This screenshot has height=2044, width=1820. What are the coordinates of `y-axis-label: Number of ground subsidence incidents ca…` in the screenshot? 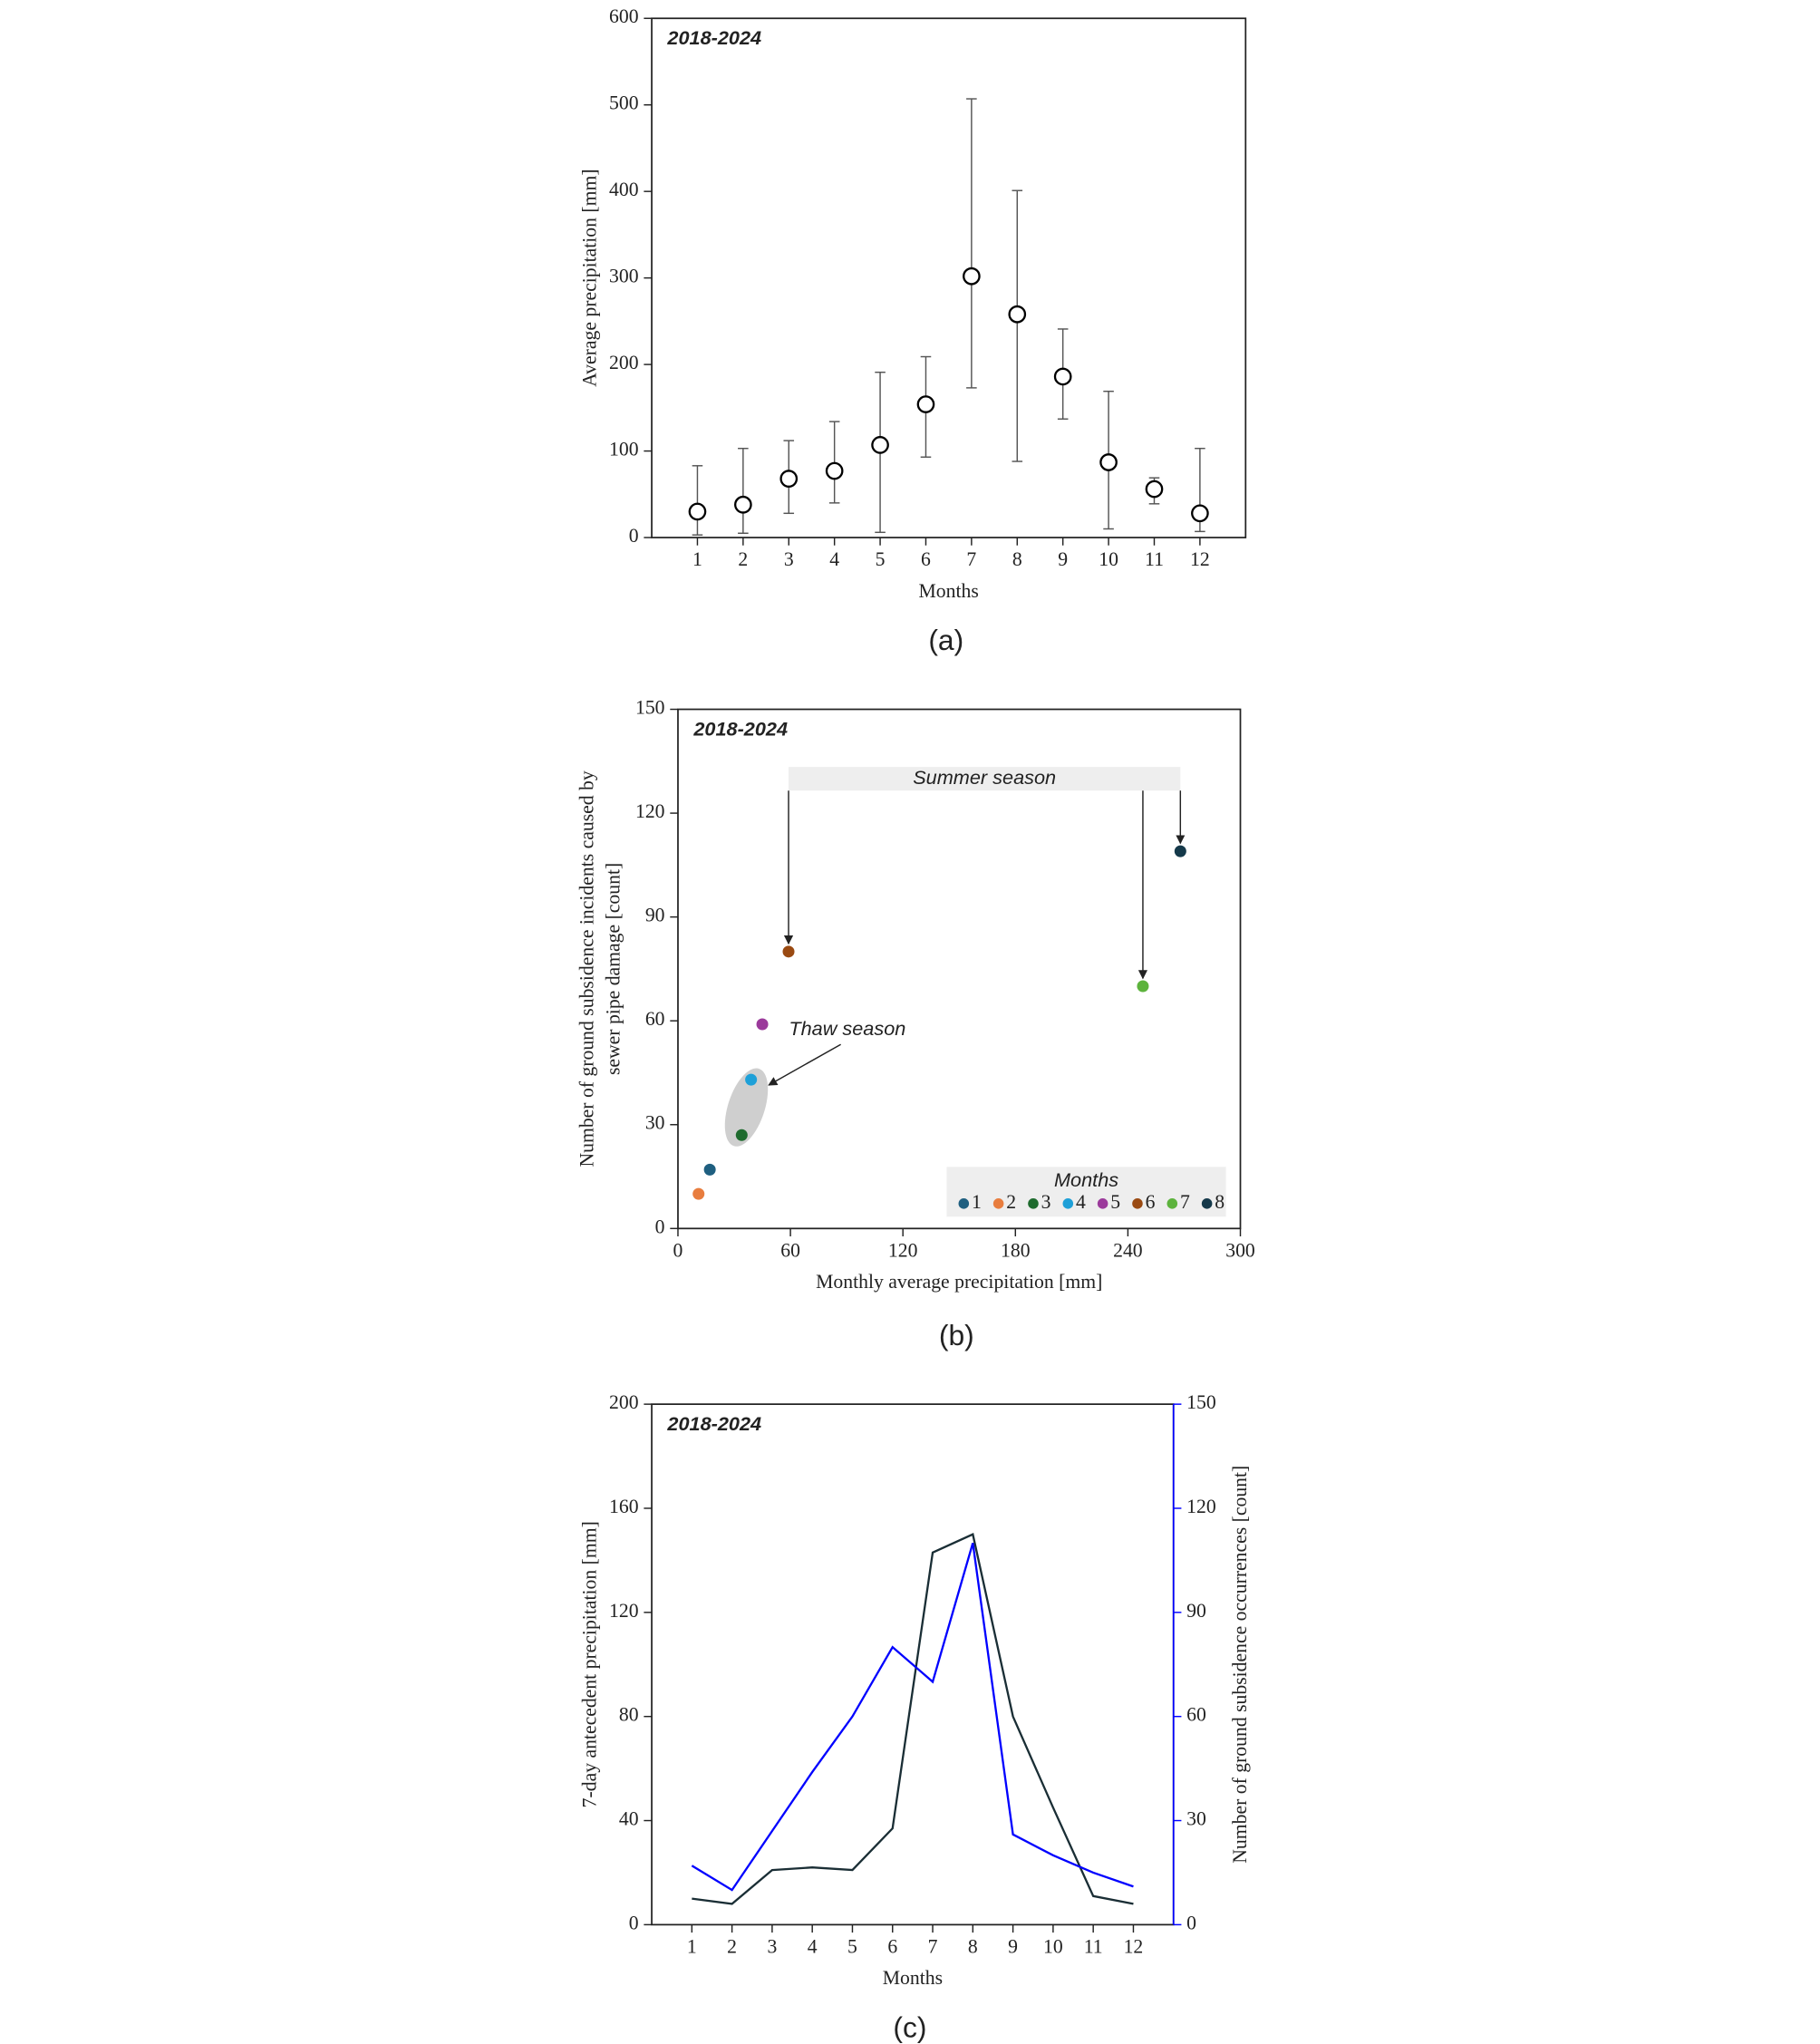 It's located at (587, 968).